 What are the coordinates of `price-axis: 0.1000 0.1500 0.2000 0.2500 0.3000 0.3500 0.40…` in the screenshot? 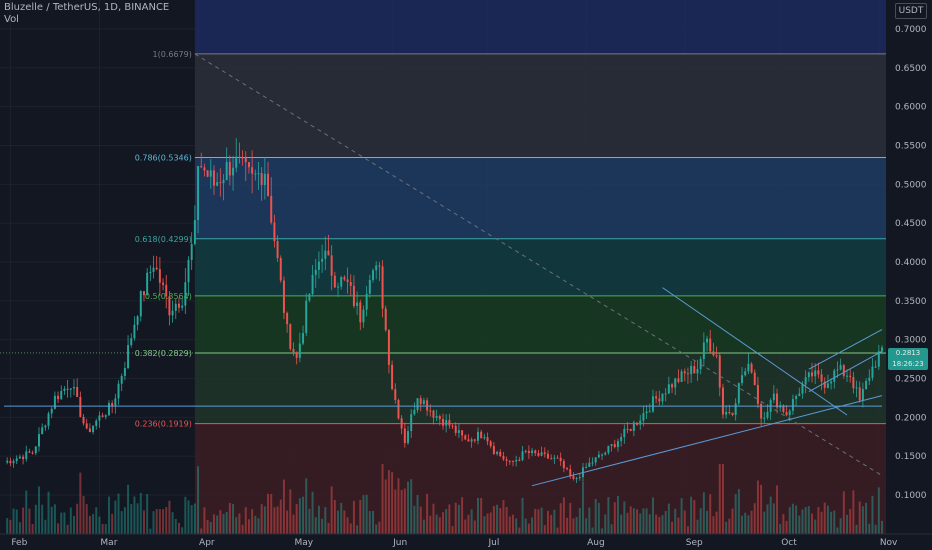 It's located at (909, 275).